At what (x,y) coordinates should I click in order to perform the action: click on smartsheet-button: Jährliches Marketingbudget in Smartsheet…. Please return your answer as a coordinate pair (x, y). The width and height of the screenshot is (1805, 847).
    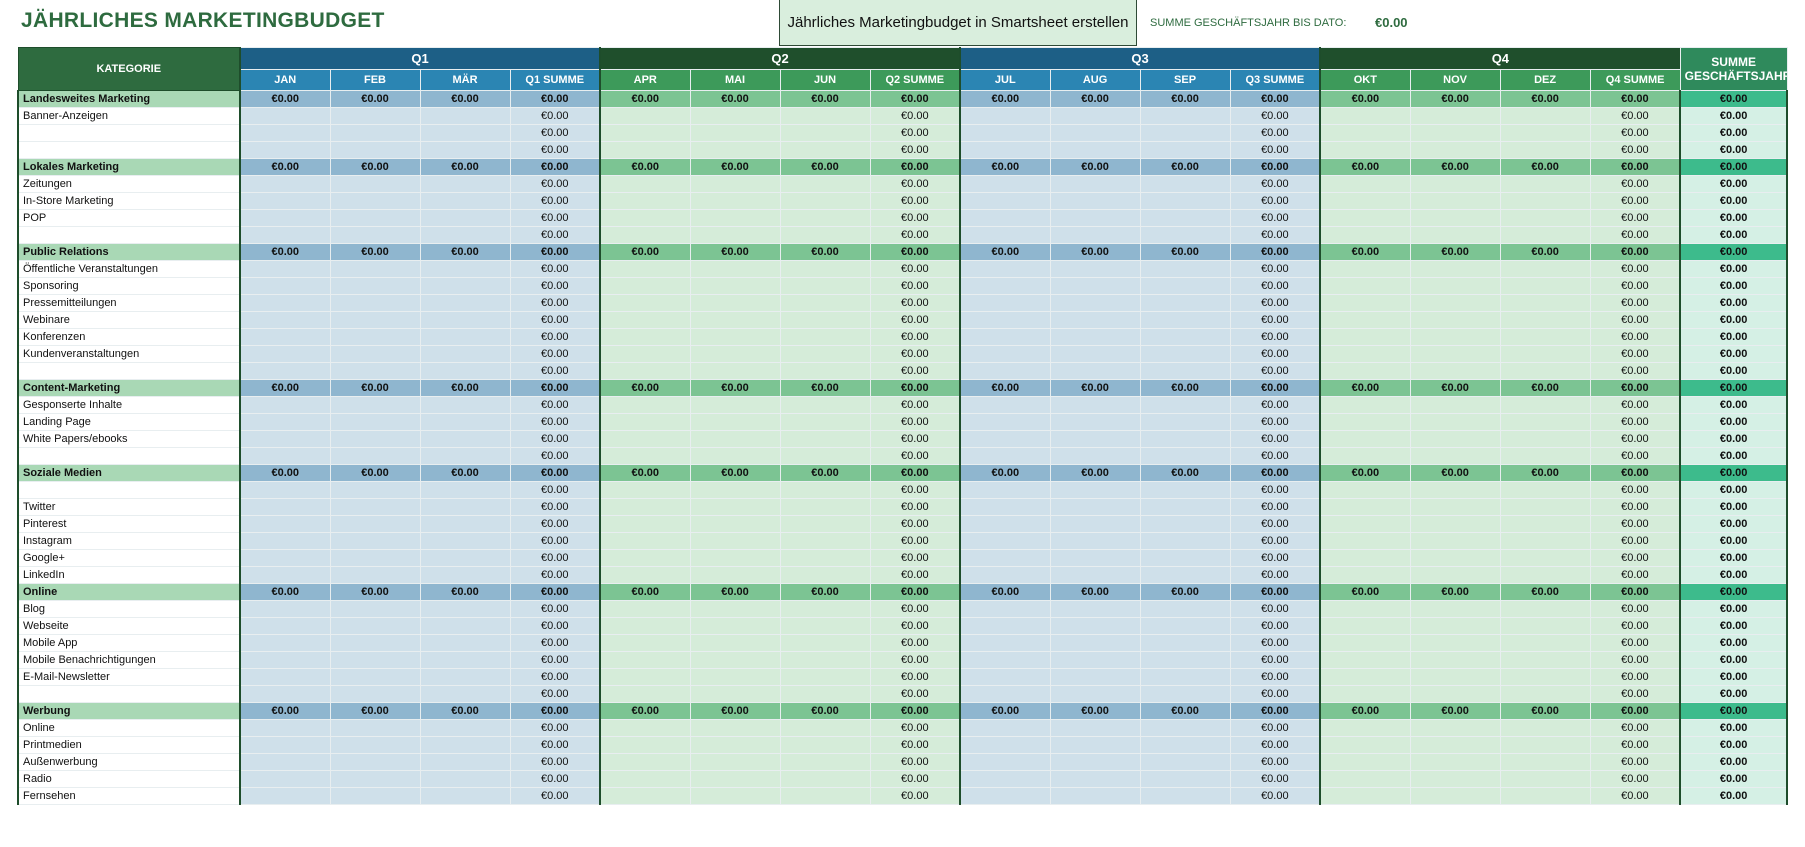
    Looking at the image, I should click on (958, 23).